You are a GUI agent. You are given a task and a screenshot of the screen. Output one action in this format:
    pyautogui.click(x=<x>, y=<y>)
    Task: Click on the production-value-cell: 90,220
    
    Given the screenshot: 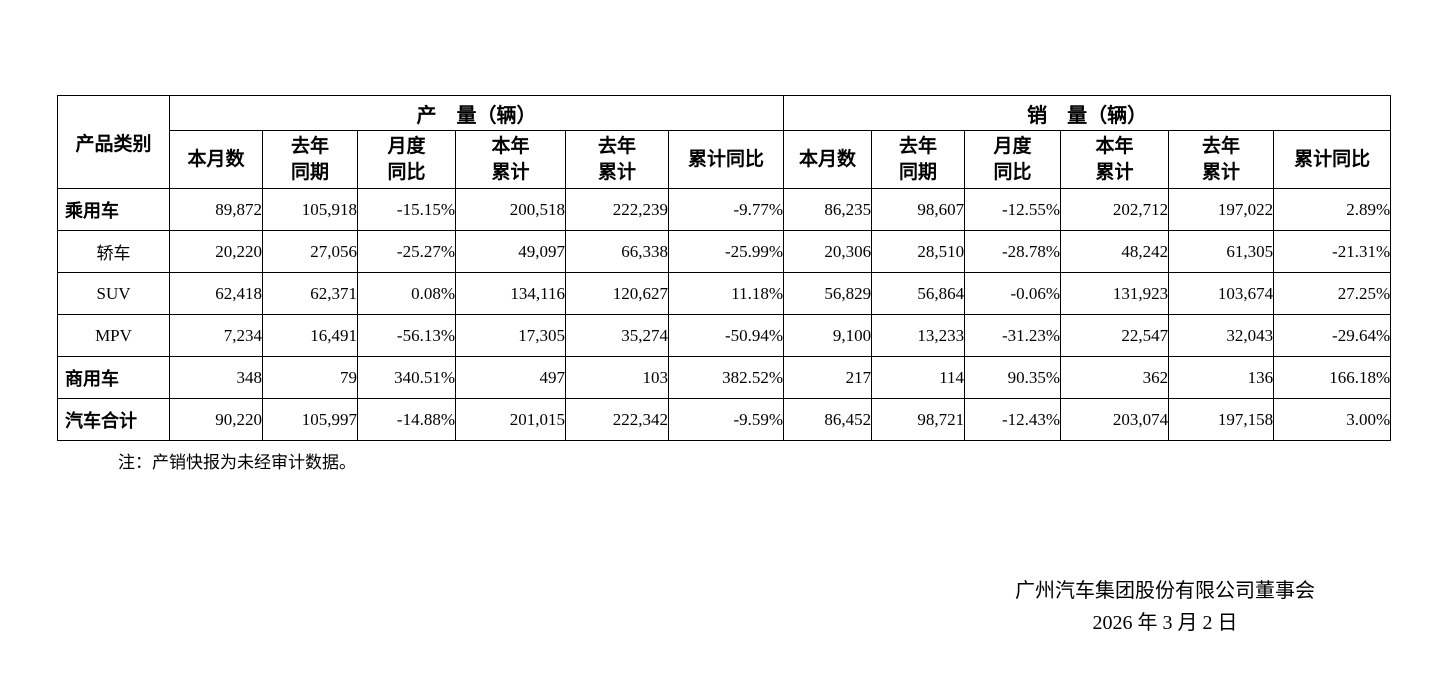 What is the action you would take?
    pyautogui.click(x=216, y=419)
    